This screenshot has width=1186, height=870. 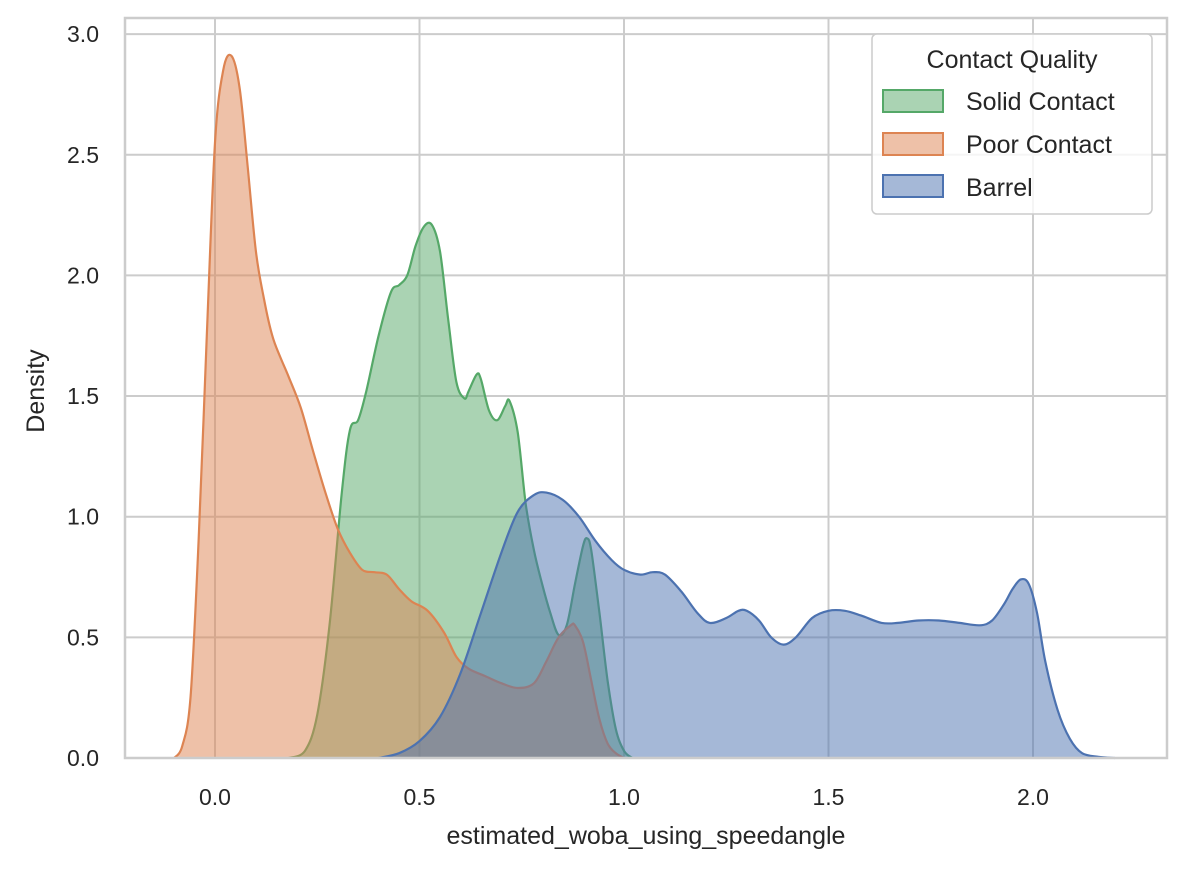 I want to click on x-tick-label: 1.5, so click(x=829, y=797).